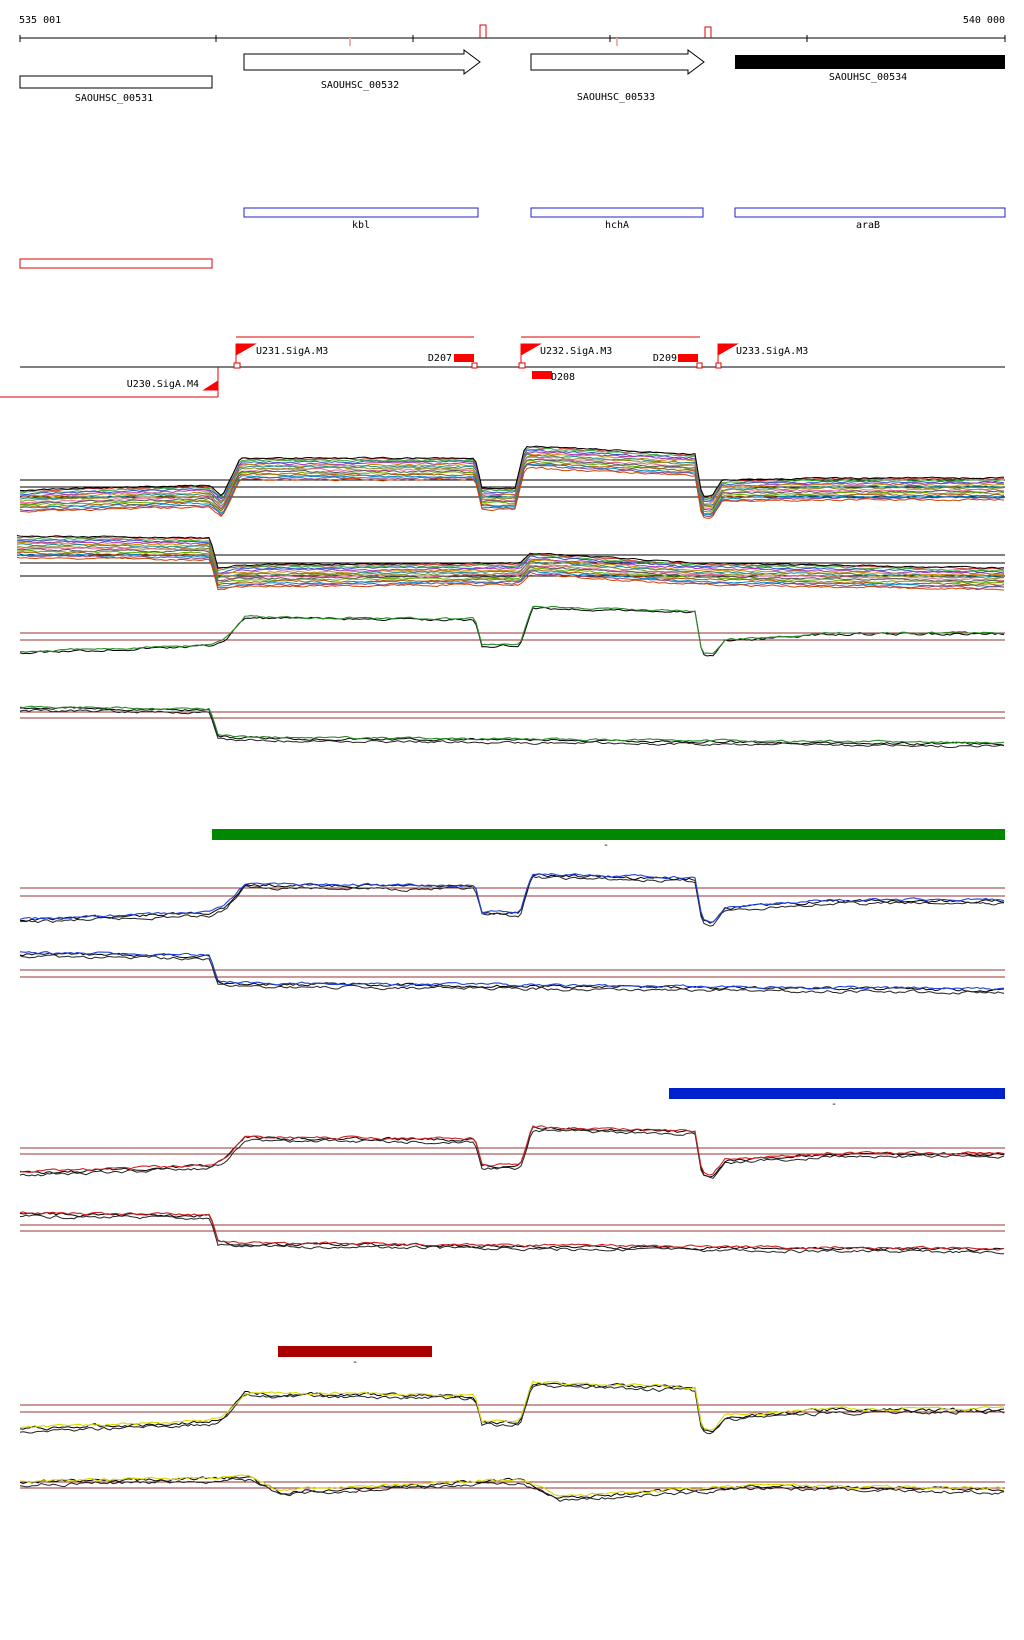 This screenshot has height=1640, width=1024. I want to click on ruler-start-label: 535 001, so click(40, 20).